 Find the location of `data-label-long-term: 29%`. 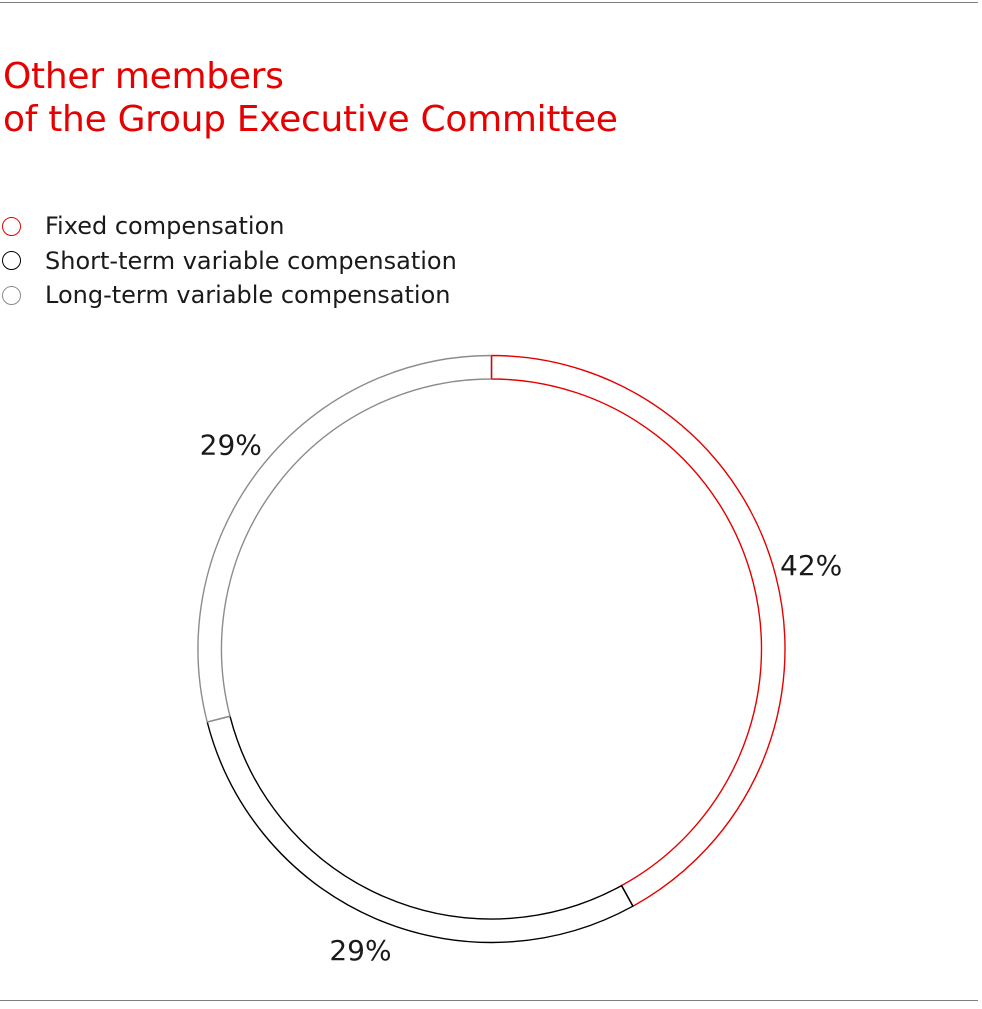

data-label-long-term: 29% is located at coordinates (231, 445).